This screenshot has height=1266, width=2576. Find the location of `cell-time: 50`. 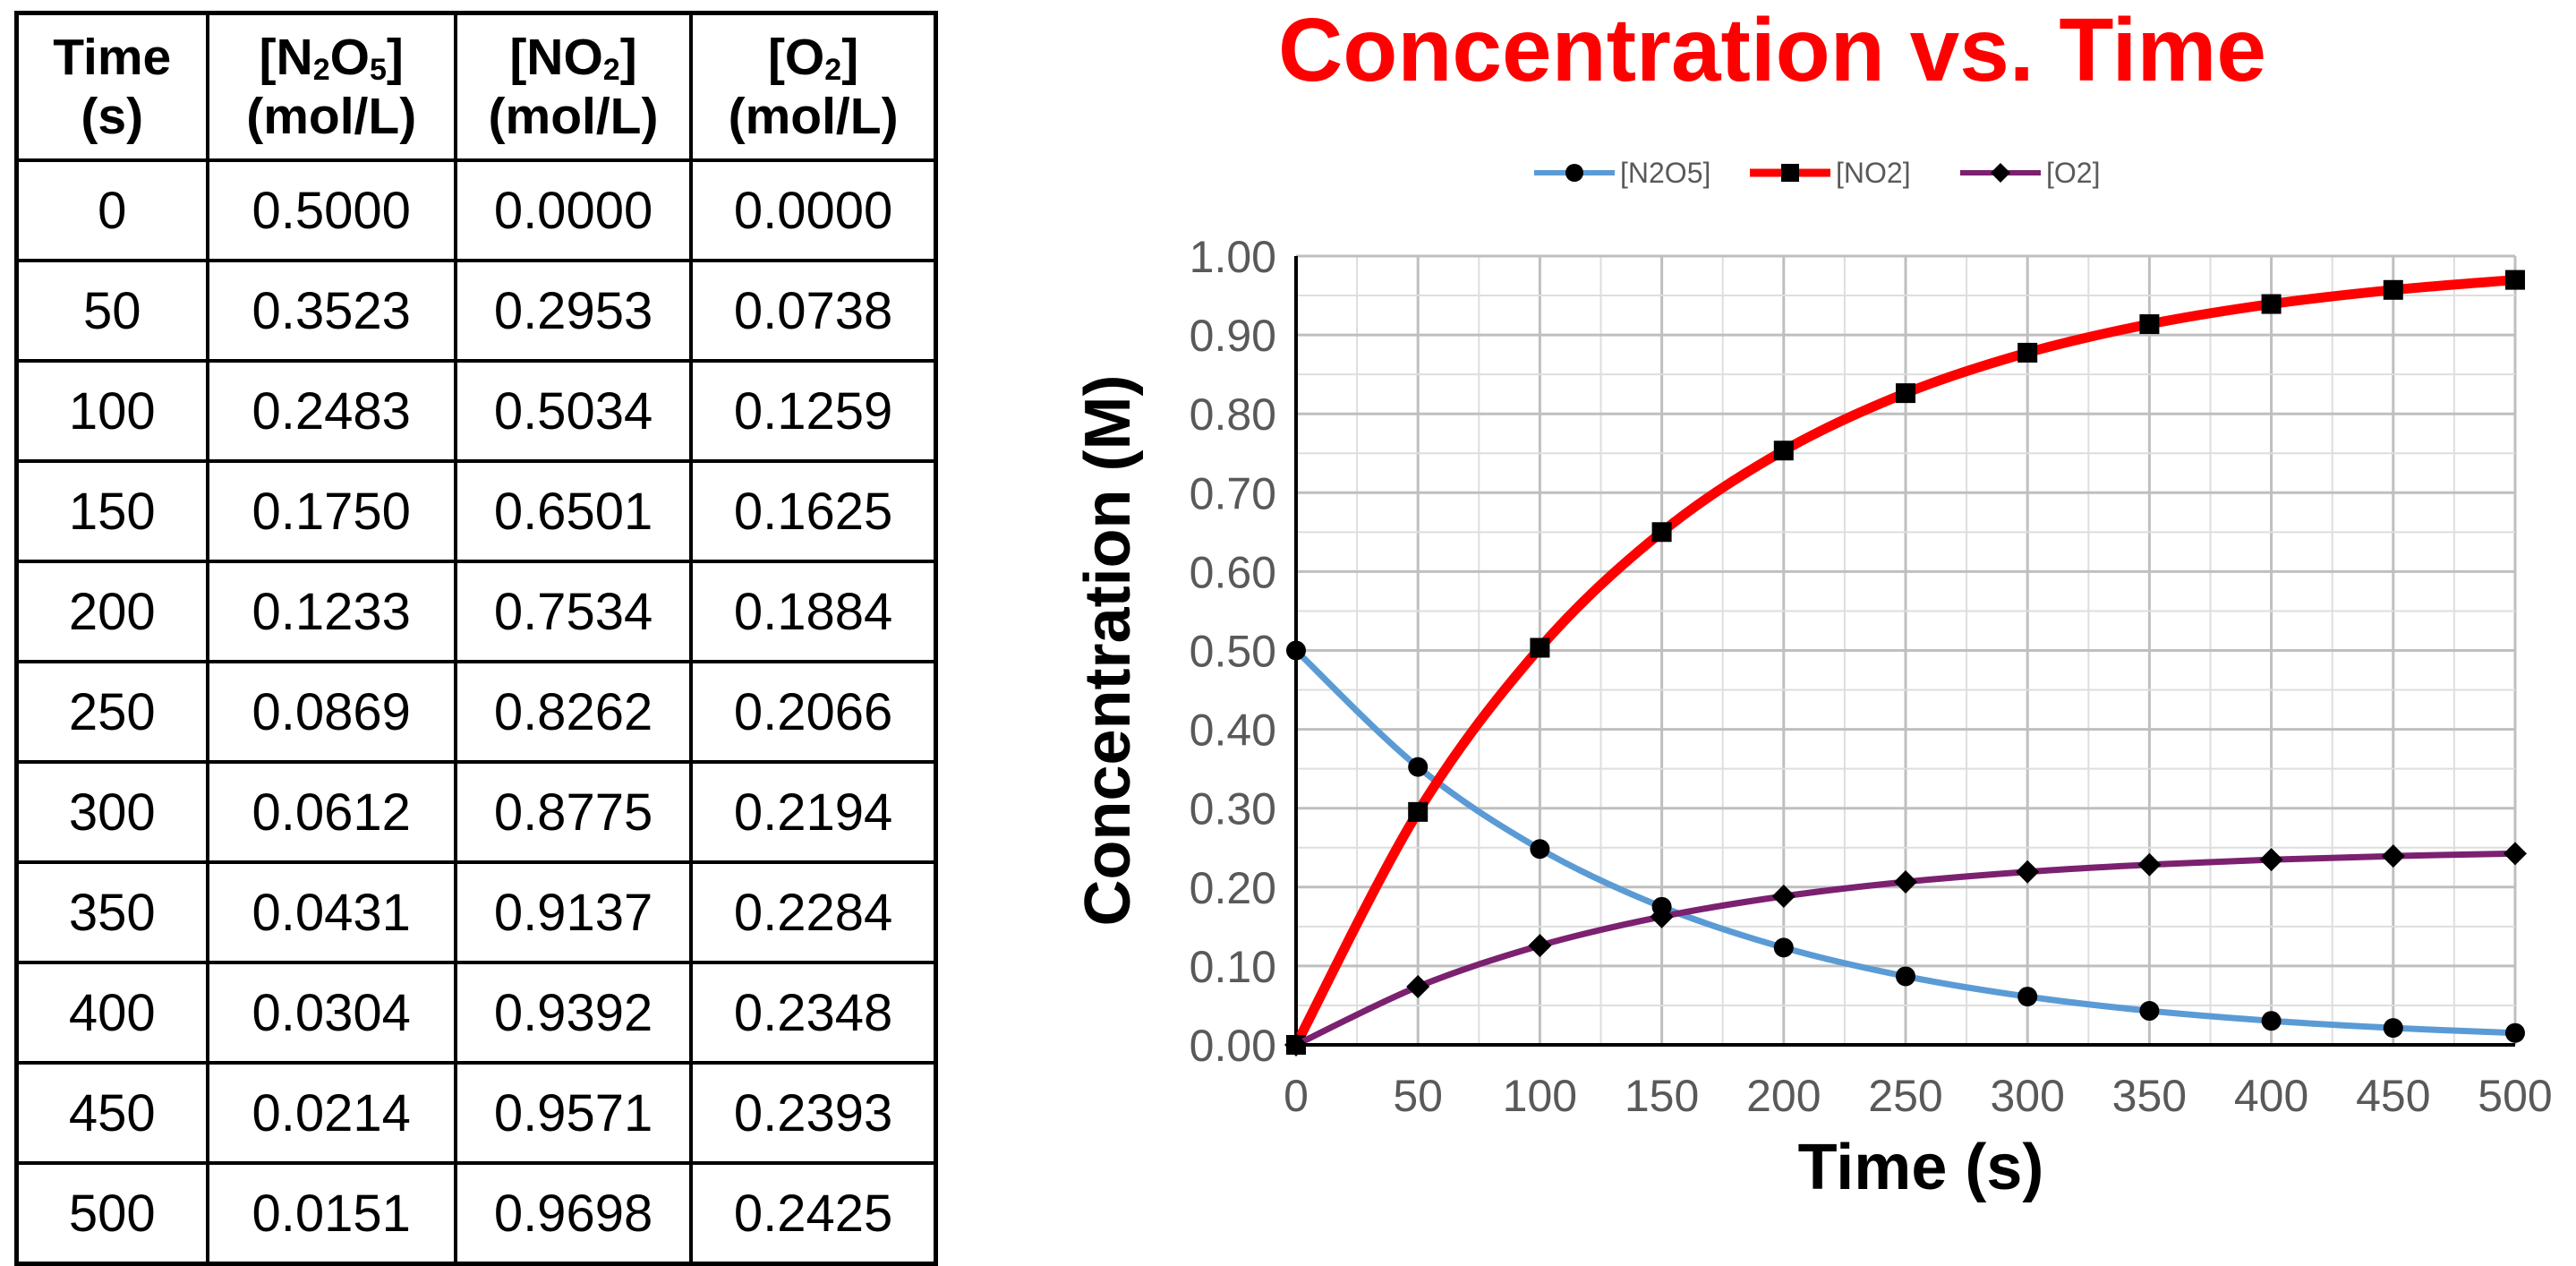

cell-time: 50 is located at coordinates (111, 311).